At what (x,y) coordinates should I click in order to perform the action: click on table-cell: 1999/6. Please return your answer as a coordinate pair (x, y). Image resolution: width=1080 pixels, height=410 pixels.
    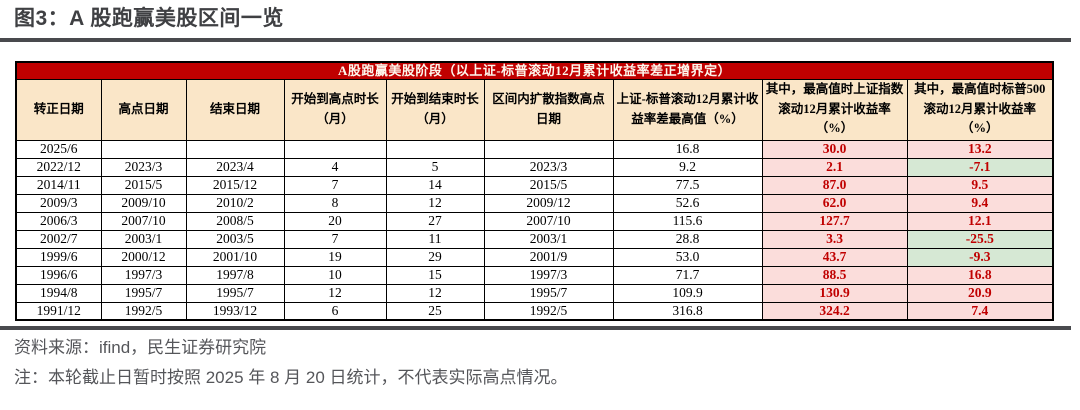
    Looking at the image, I should click on (58, 257).